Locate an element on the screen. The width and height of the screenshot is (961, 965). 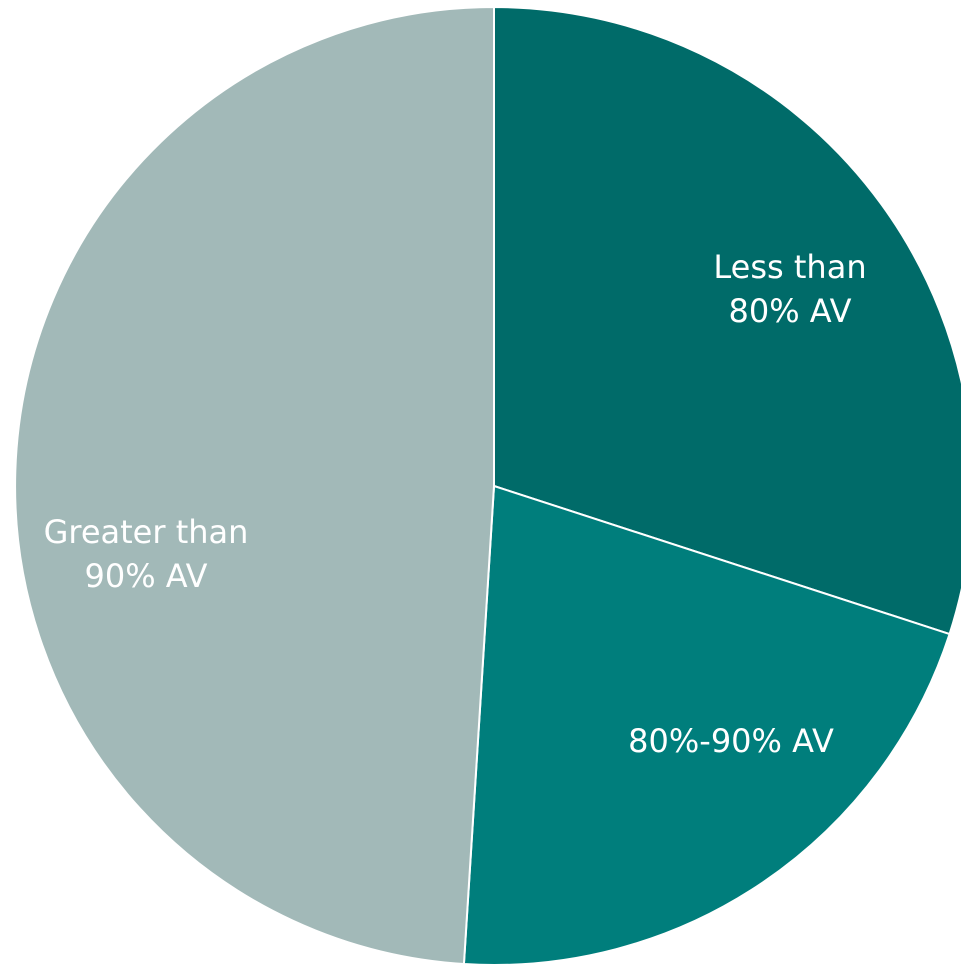
slice-label-line: Greater than is located at coordinates (146, 532).